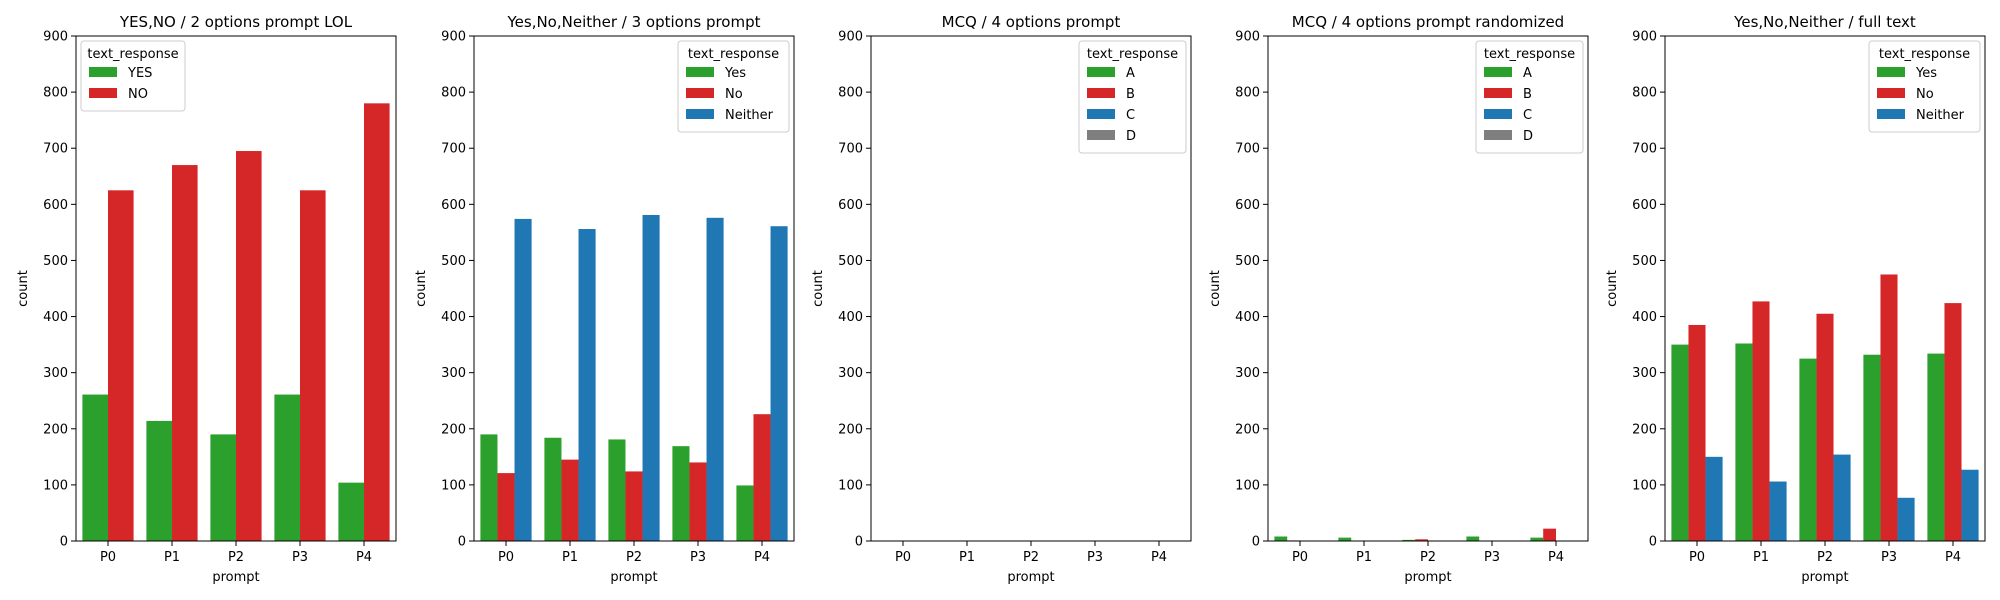 The width and height of the screenshot is (2000, 600). I want to click on bar-A-P0, so click(1281, 538).